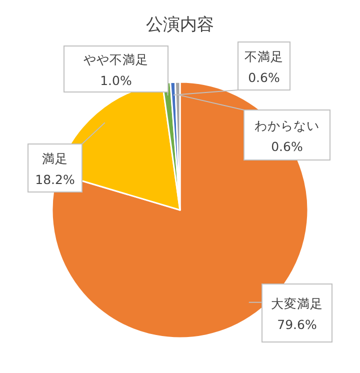  What do you see at coordinates (180, 25) in the screenshot?
I see `chart-title: 公演内容` at bounding box center [180, 25].